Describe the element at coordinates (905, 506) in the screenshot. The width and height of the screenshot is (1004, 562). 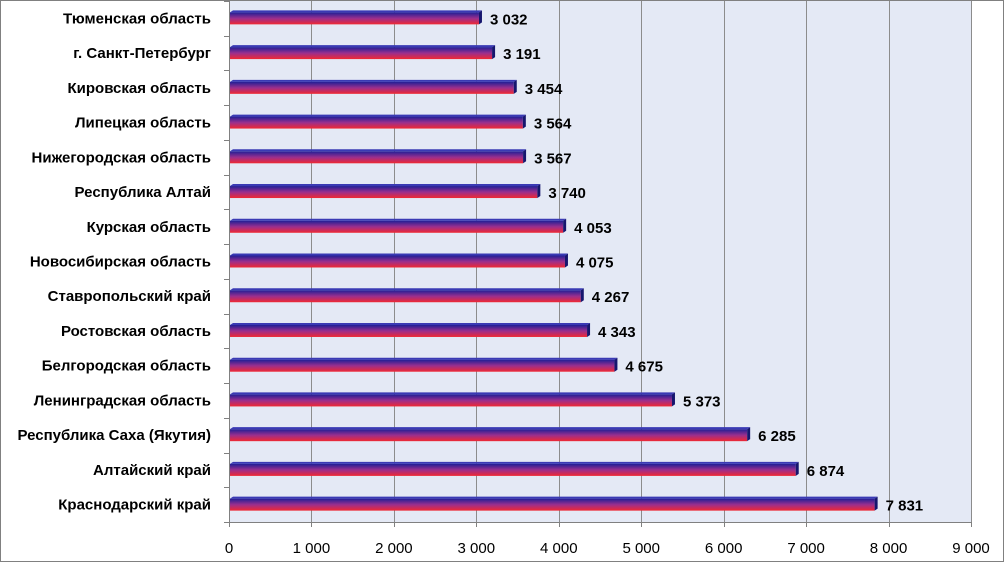
I see `data-label: 7 831` at that location.